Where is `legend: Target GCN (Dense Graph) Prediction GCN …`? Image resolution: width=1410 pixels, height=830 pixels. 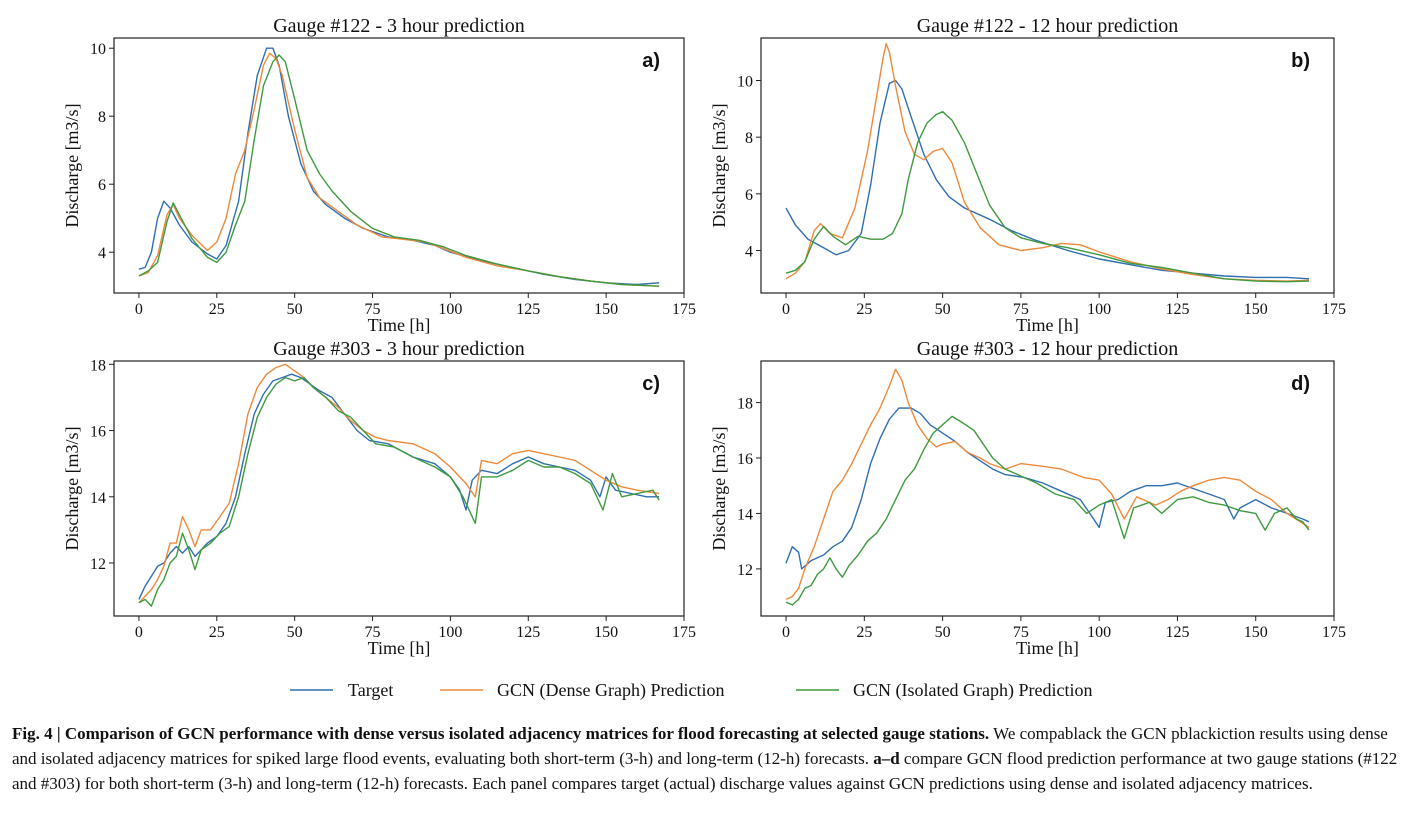 legend: Target GCN (Dense Graph) Prediction GCN … is located at coordinates (691, 690).